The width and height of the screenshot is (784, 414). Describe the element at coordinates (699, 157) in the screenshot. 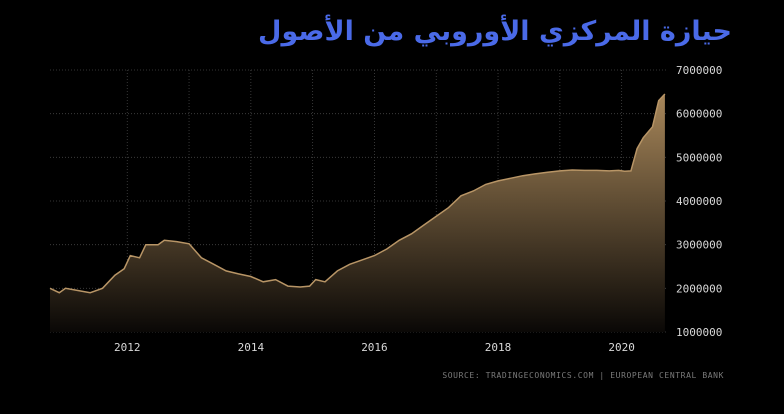

I see `y-tick-label-4: 5000000` at that location.